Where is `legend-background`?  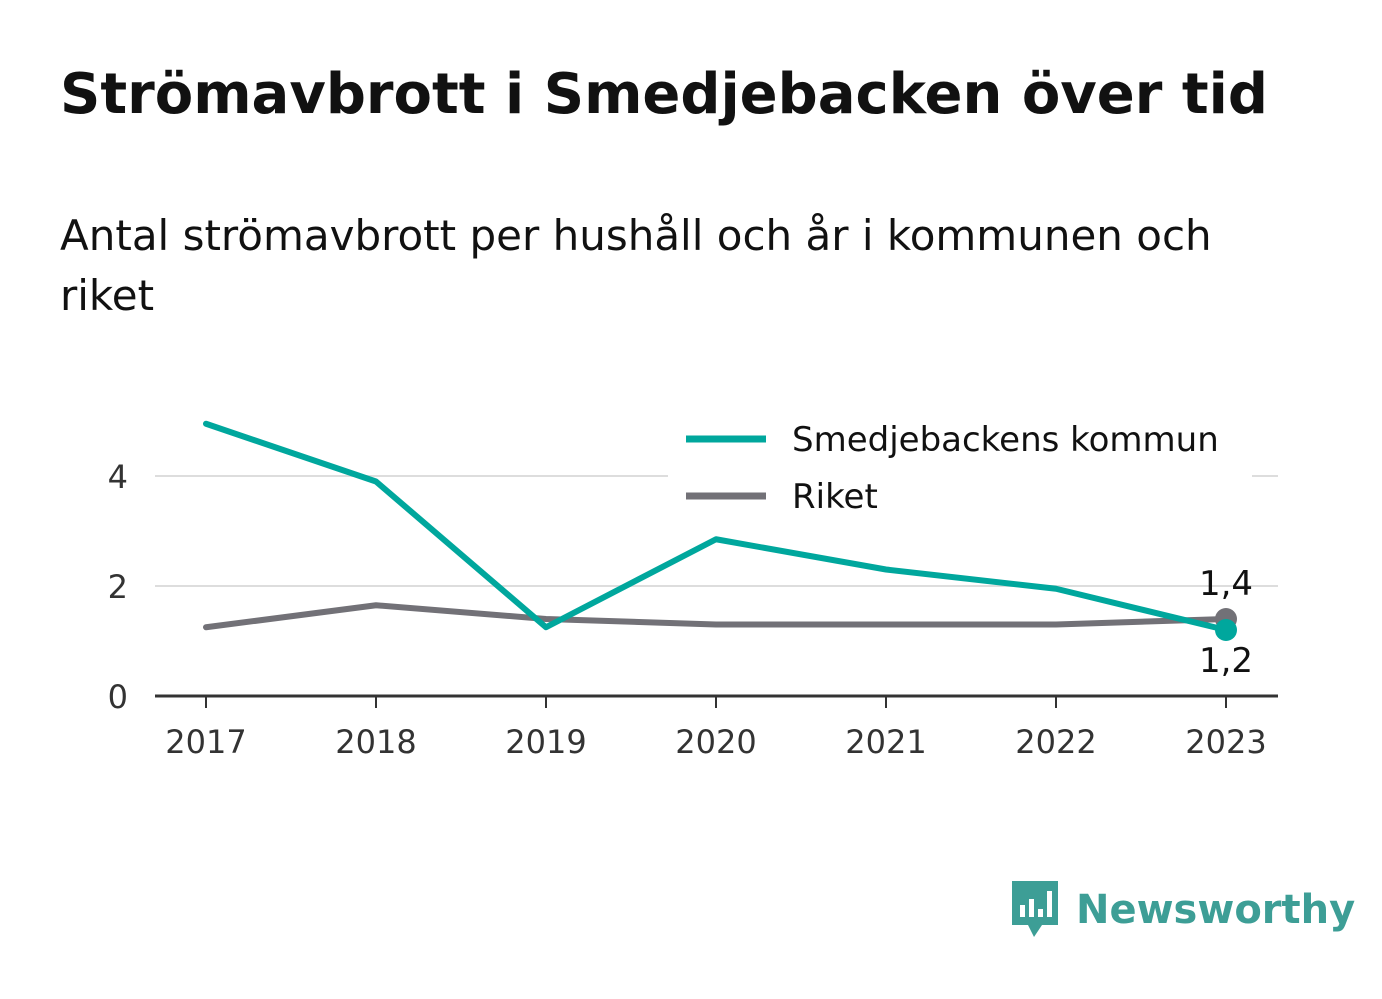
legend-background is located at coordinates (960, 469).